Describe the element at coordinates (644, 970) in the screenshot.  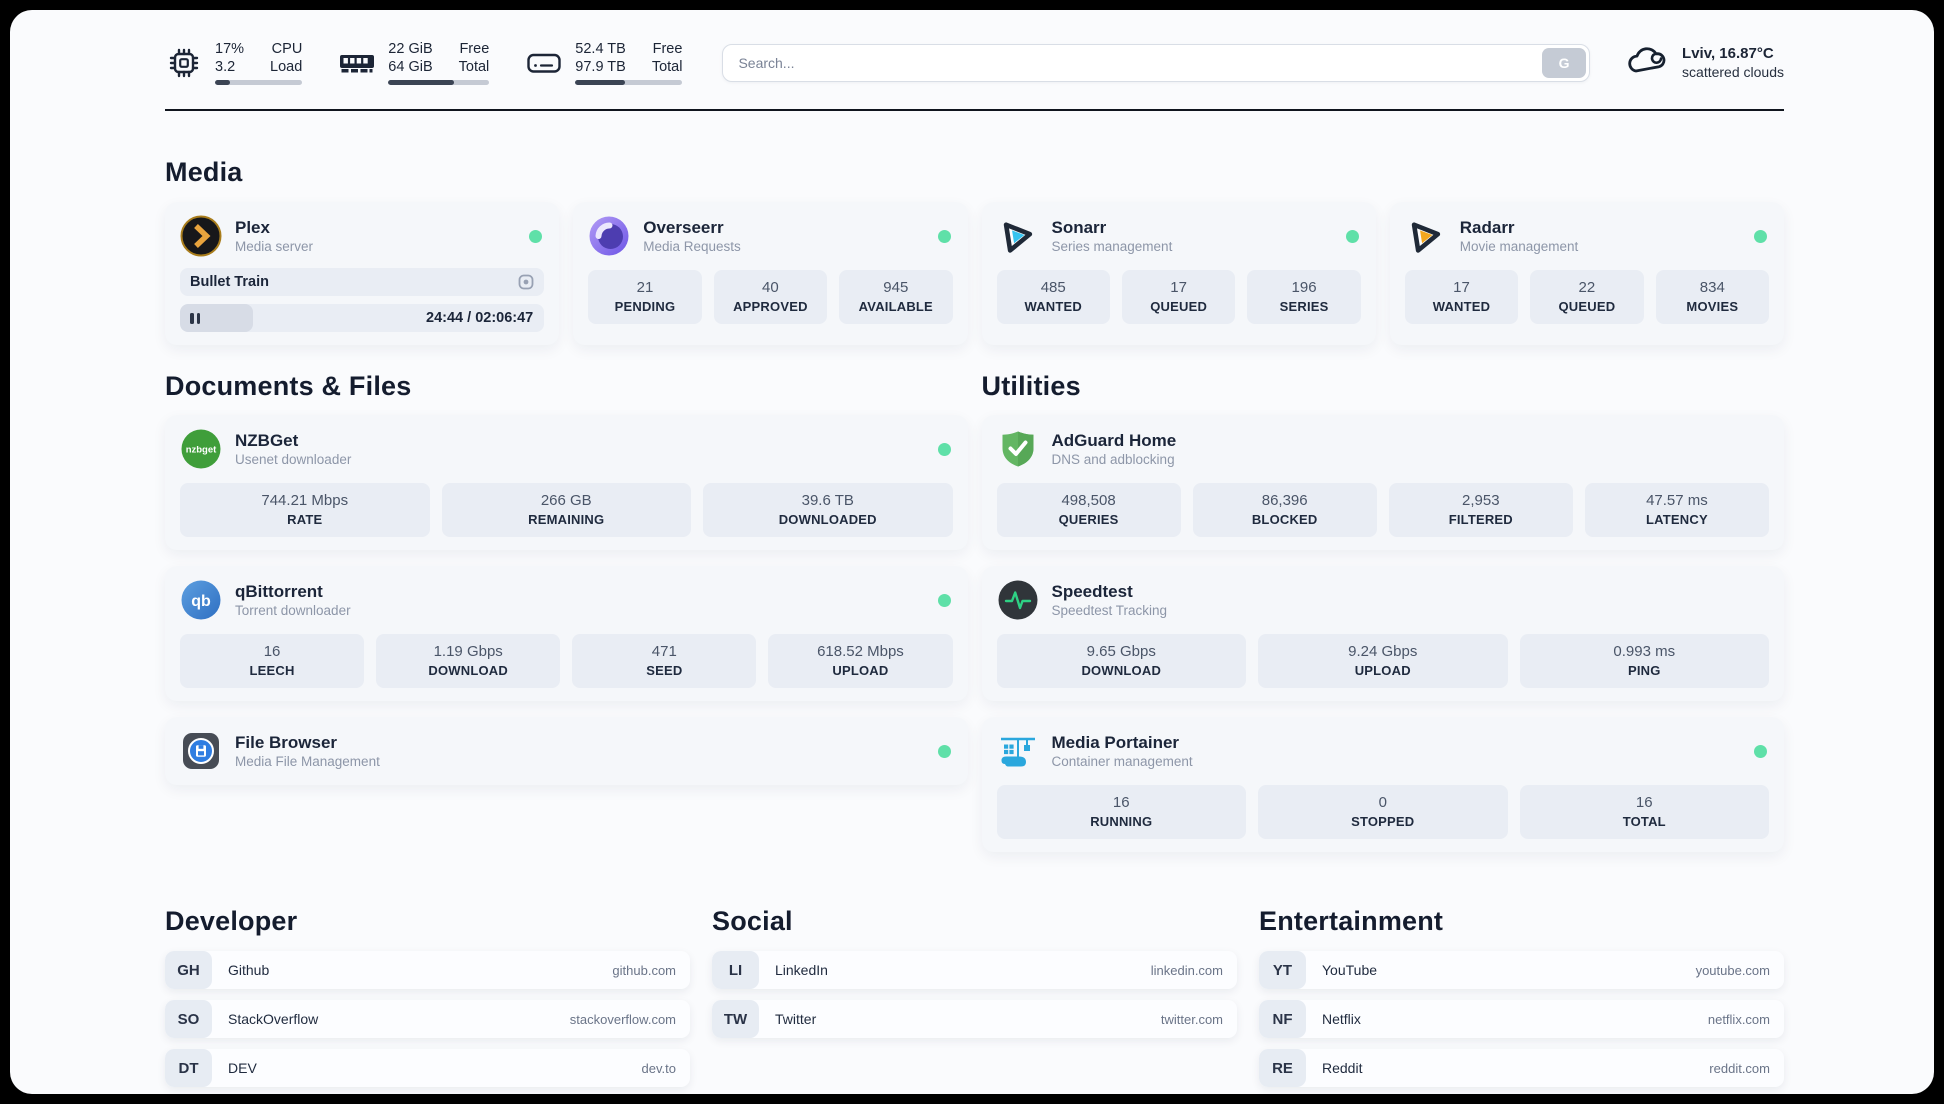
I see `bookmark-url: github.com` at that location.